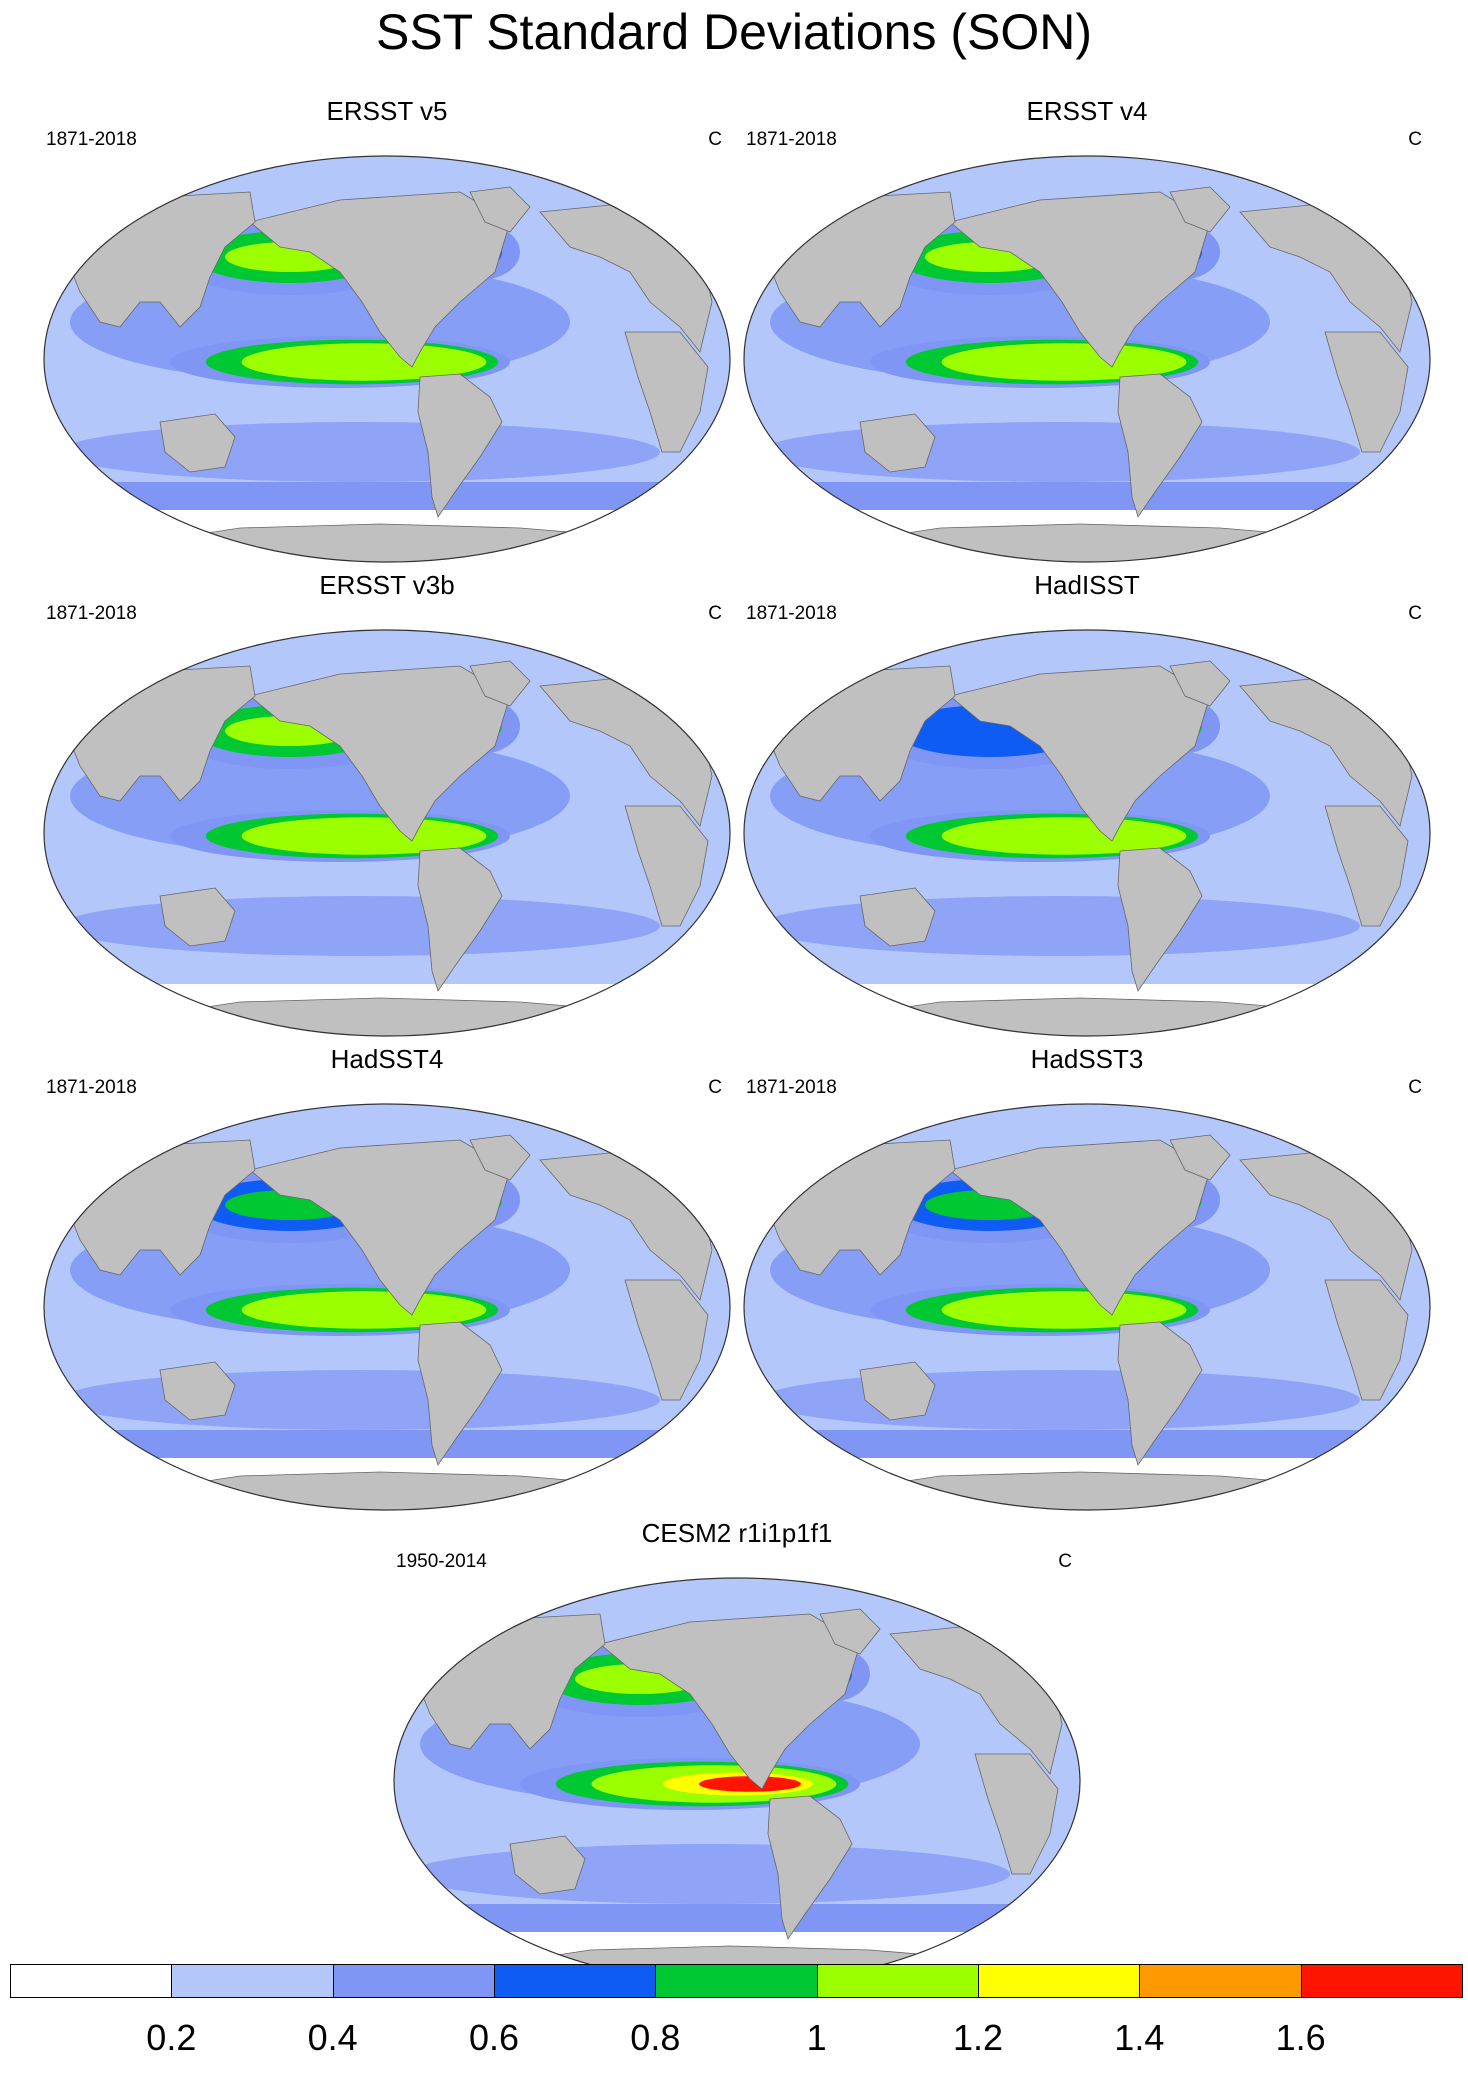 This screenshot has width=1468, height=2082. I want to click on panel-title: HadSST4, so click(387, 1059).